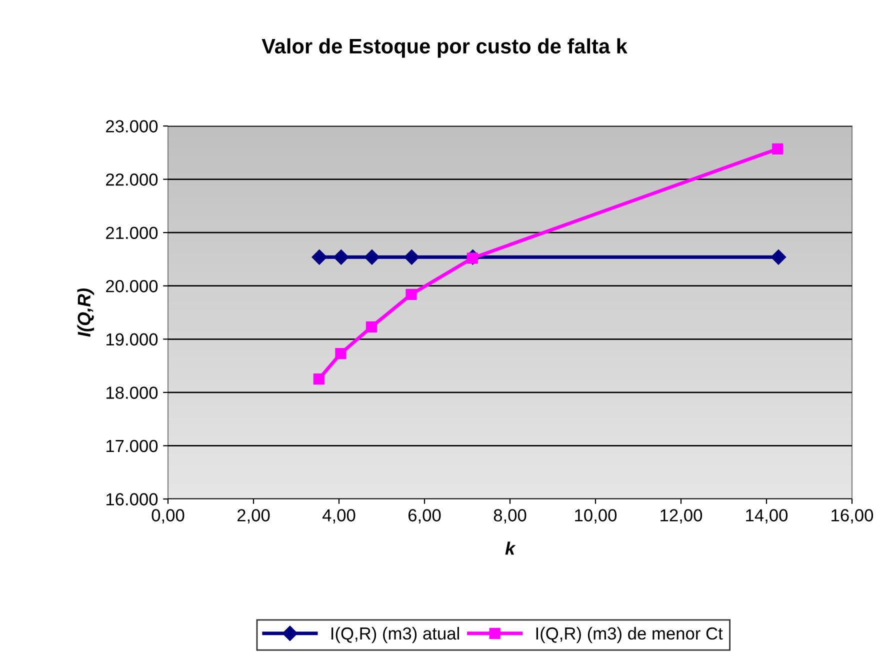 This screenshot has width=889, height=660. What do you see at coordinates (629, 635) in the screenshot?
I see `legend-label: I(Q,R) (m3) de menor Ct` at bounding box center [629, 635].